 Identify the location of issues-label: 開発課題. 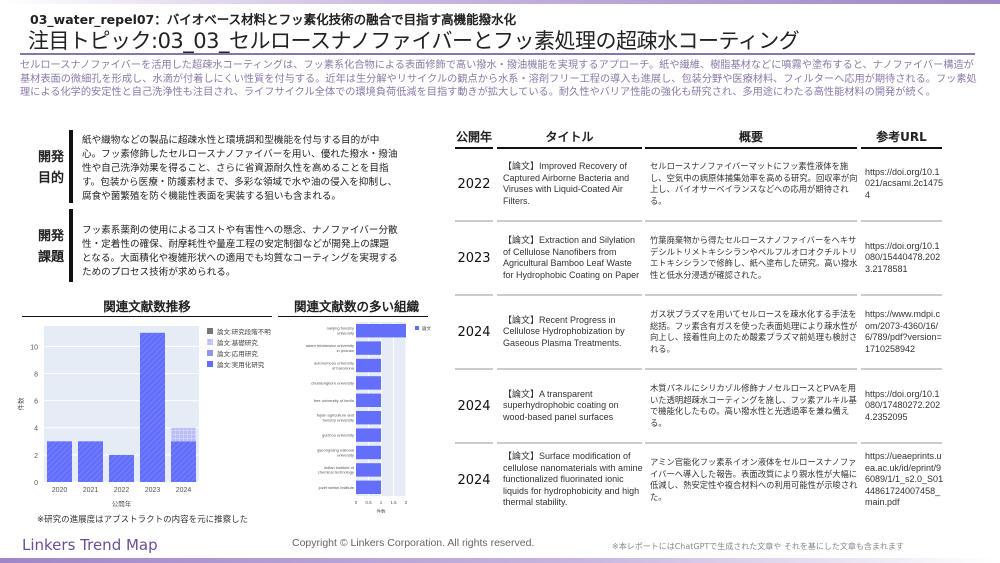
(50, 247).